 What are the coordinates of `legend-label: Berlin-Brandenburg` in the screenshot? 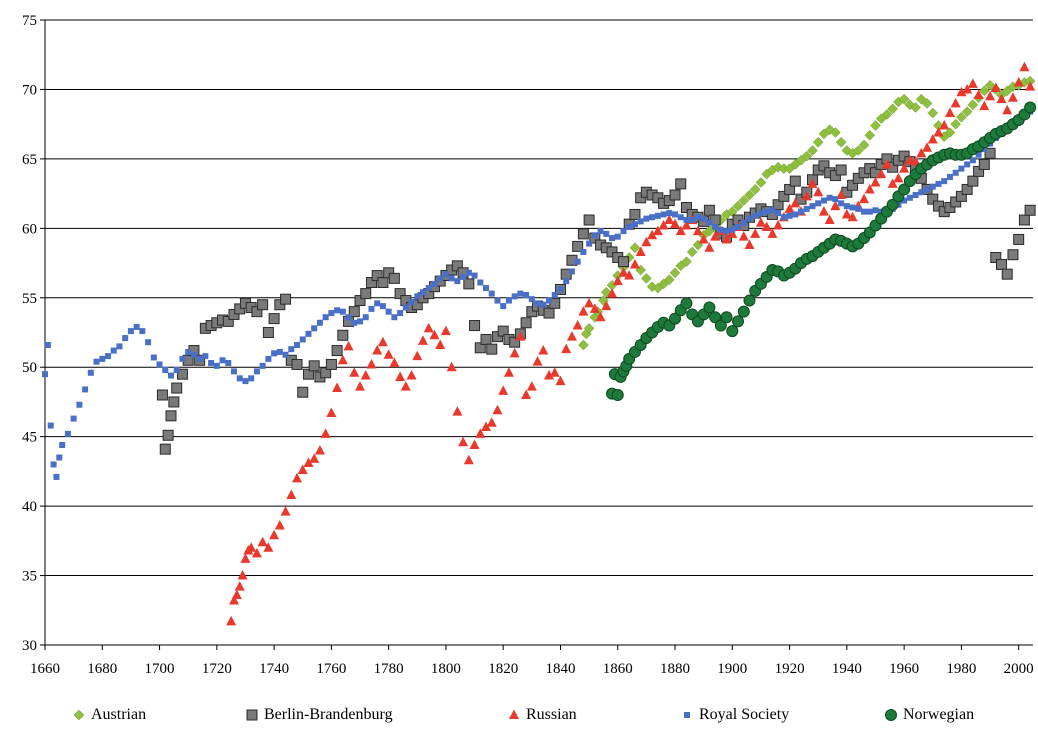 It's located at (328, 714).